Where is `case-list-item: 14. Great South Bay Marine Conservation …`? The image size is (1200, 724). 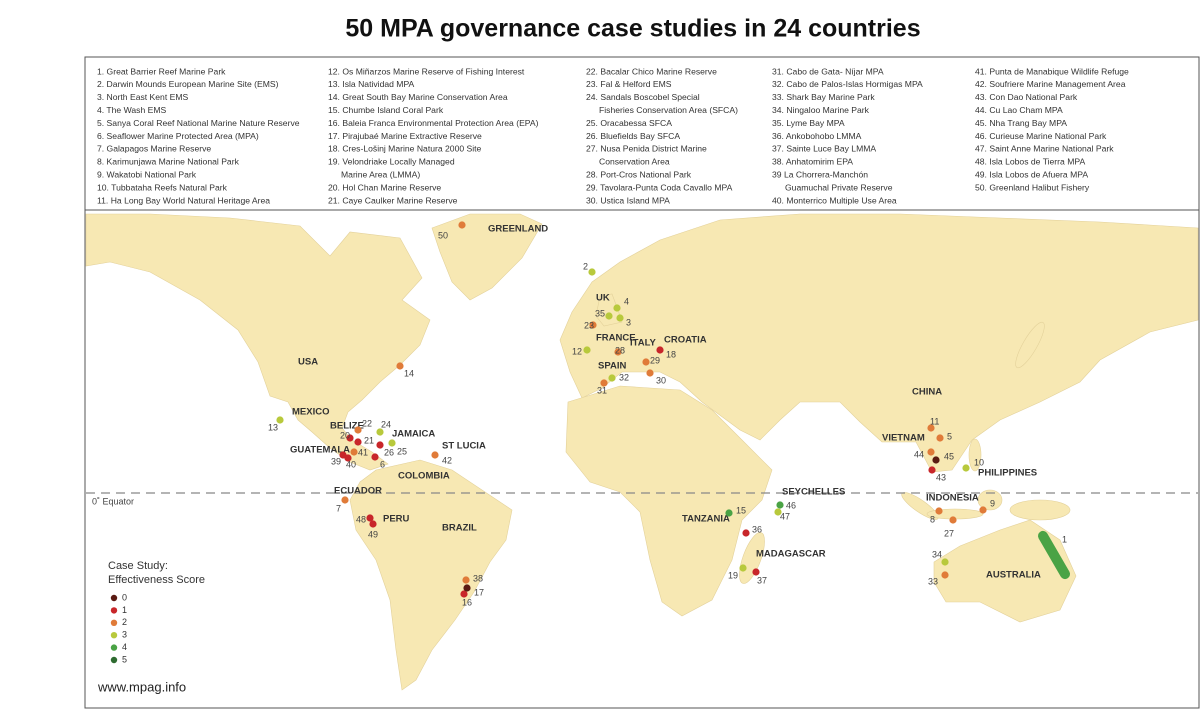 case-list-item: 14. Great South Bay Marine Conservation … is located at coordinates (418, 97).